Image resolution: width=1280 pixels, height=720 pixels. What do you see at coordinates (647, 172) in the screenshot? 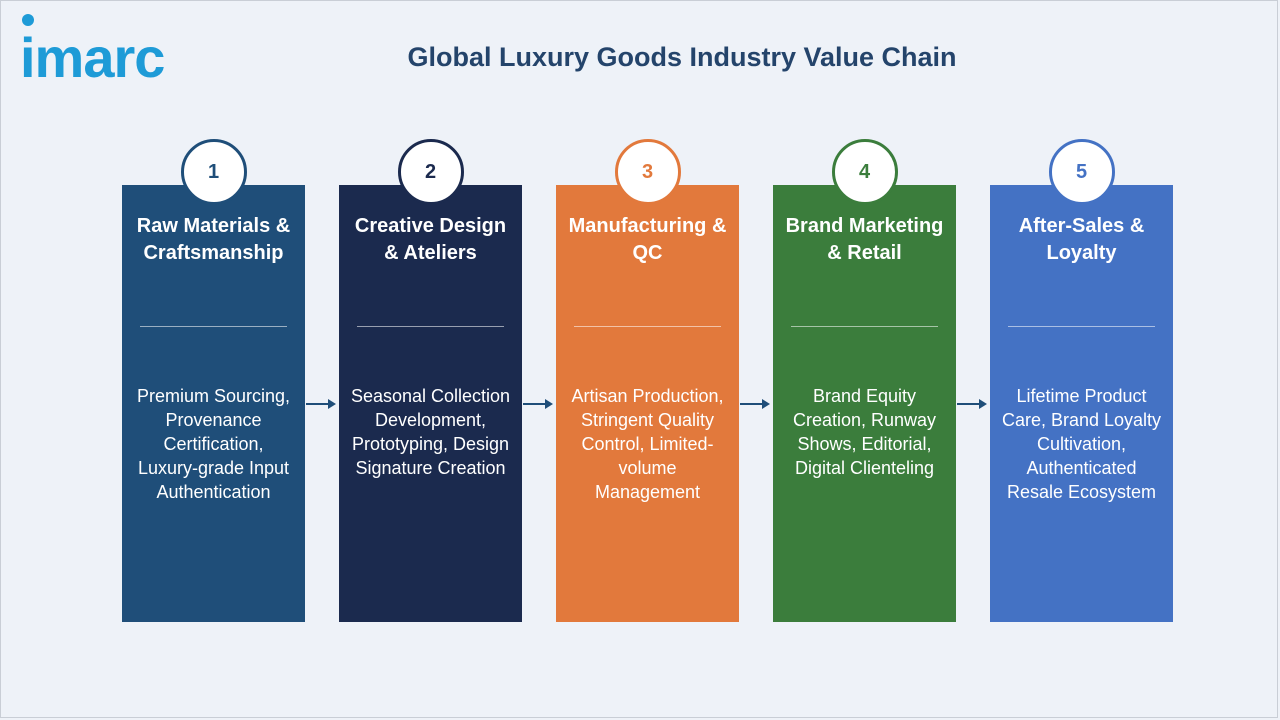
I see `step-number-badge: 3` at bounding box center [647, 172].